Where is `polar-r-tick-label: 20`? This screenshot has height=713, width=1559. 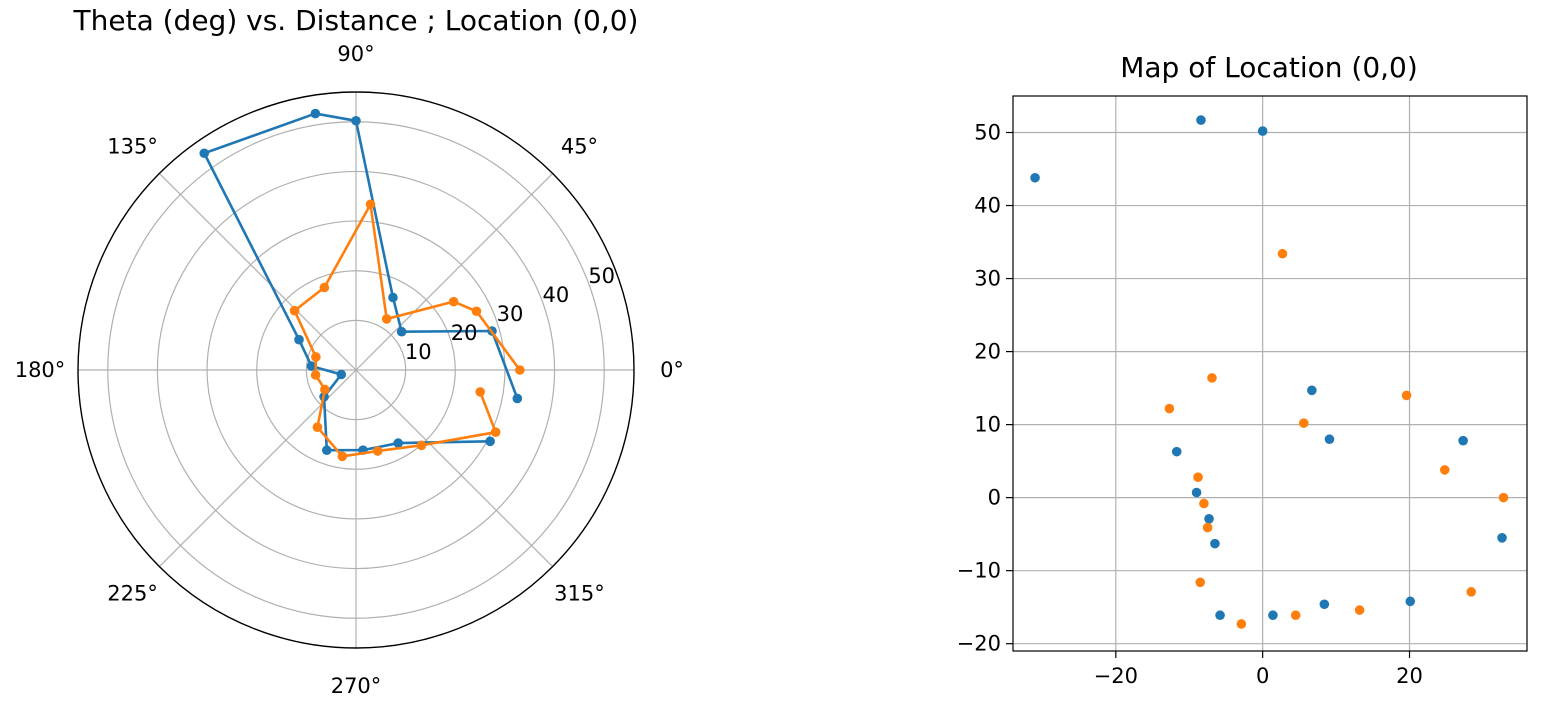
polar-r-tick-label: 20 is located at coordinates (464, 333).